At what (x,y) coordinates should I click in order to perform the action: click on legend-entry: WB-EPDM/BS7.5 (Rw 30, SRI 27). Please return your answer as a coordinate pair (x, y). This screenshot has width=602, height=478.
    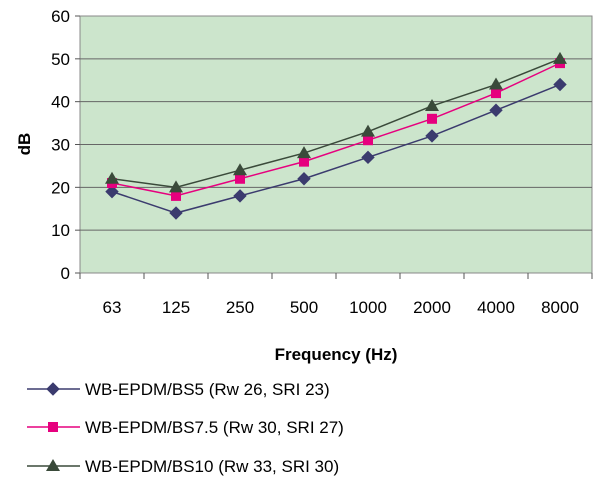
    Looking at the image, I should click on (185, 427).